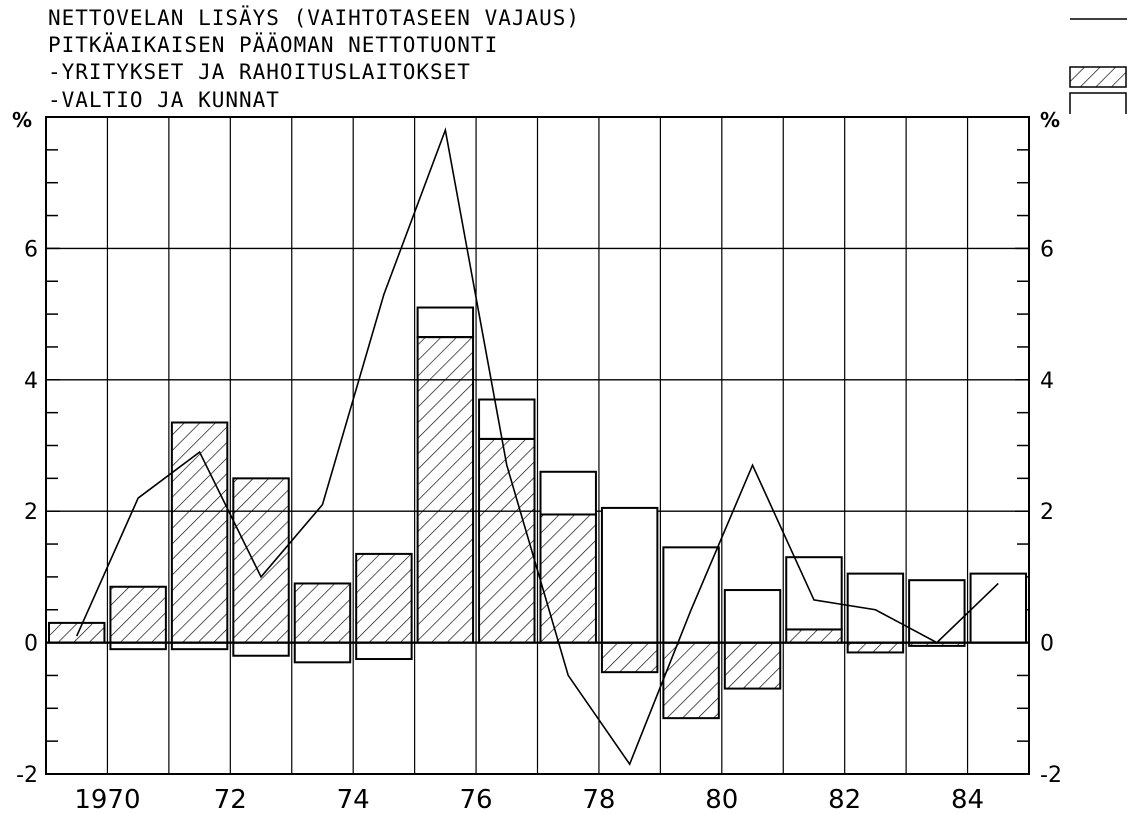  I want to click on legend-label-government: -VALTIO JA KUNNAT, so click(164, 100).